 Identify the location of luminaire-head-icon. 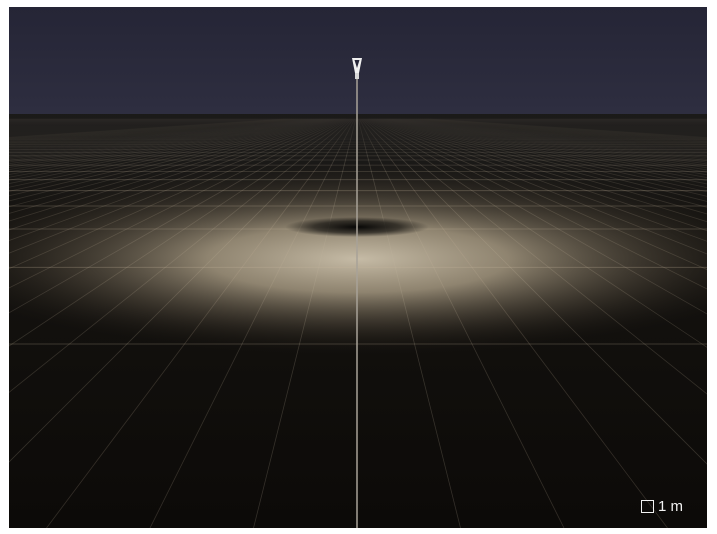
(357, 68).